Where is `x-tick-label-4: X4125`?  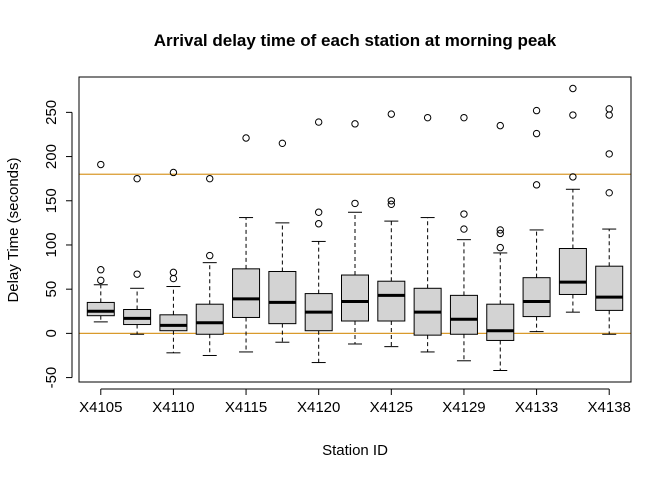 x-tick-label-4: X4125 is located at coordinates (391, 407).